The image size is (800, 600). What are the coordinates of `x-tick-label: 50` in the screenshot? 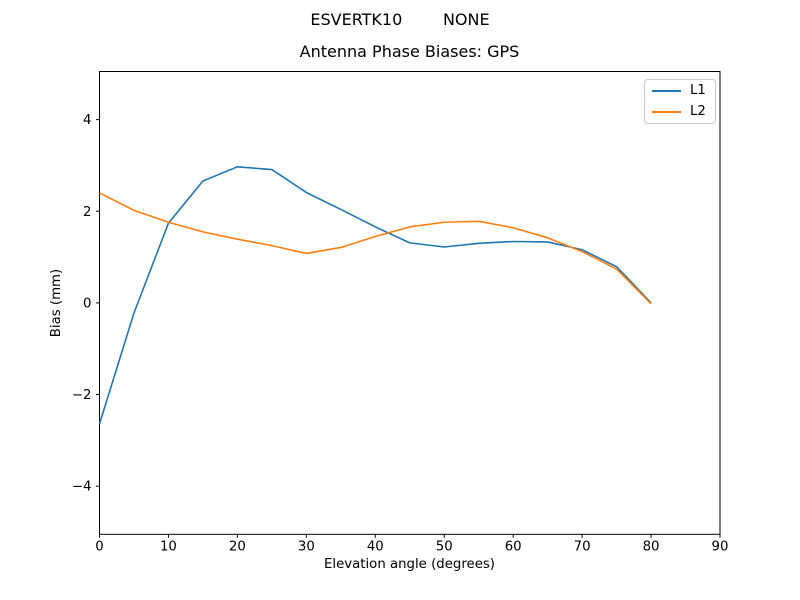 It's located at (444, 547).